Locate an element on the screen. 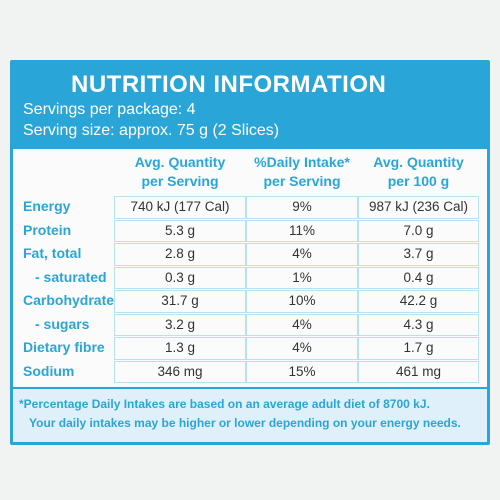 The image size is (500, 500). table-row: - saturated 0.3 g 1% 0.4 g is located at coordinates (251, 278).